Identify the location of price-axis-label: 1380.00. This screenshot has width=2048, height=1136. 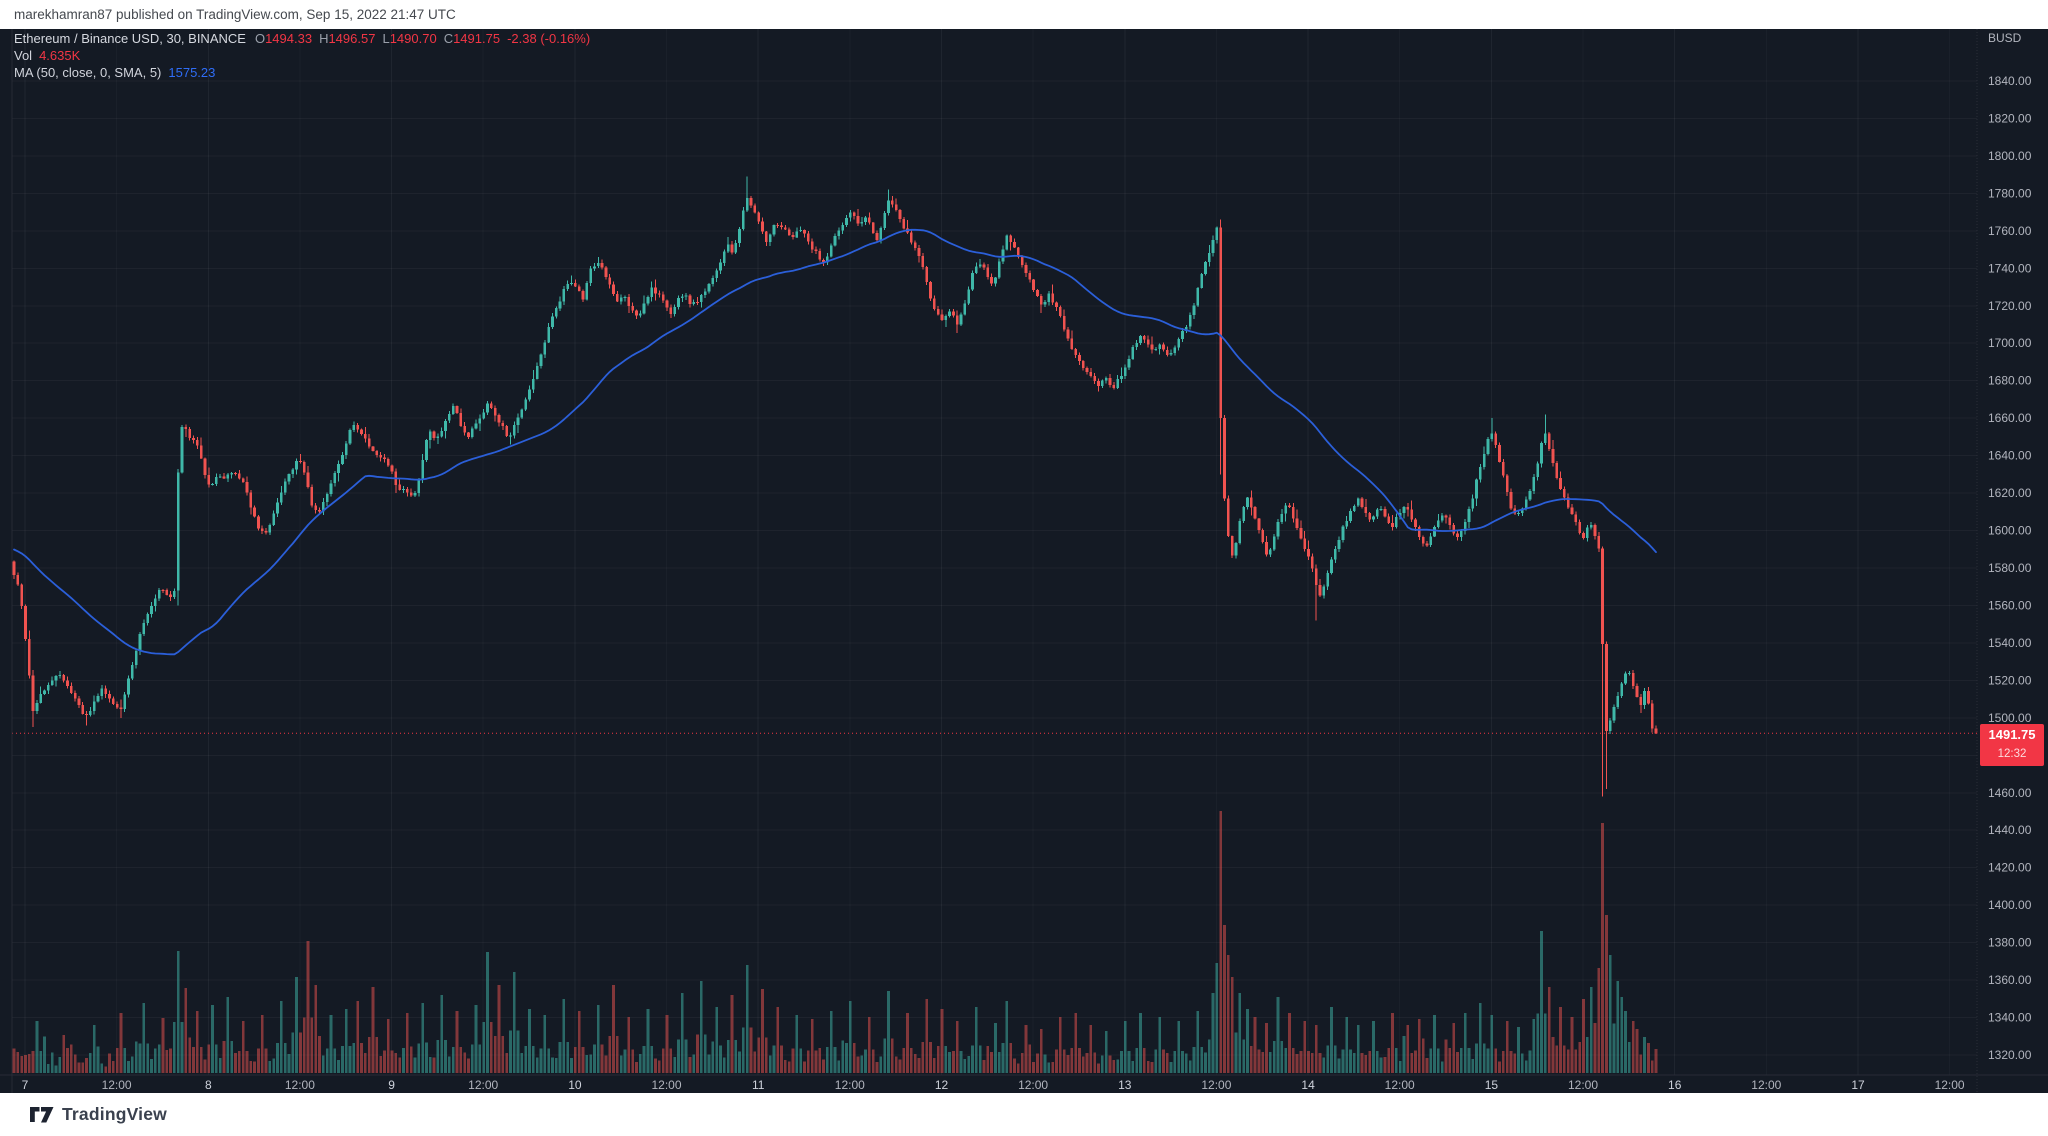
(2010, 943).